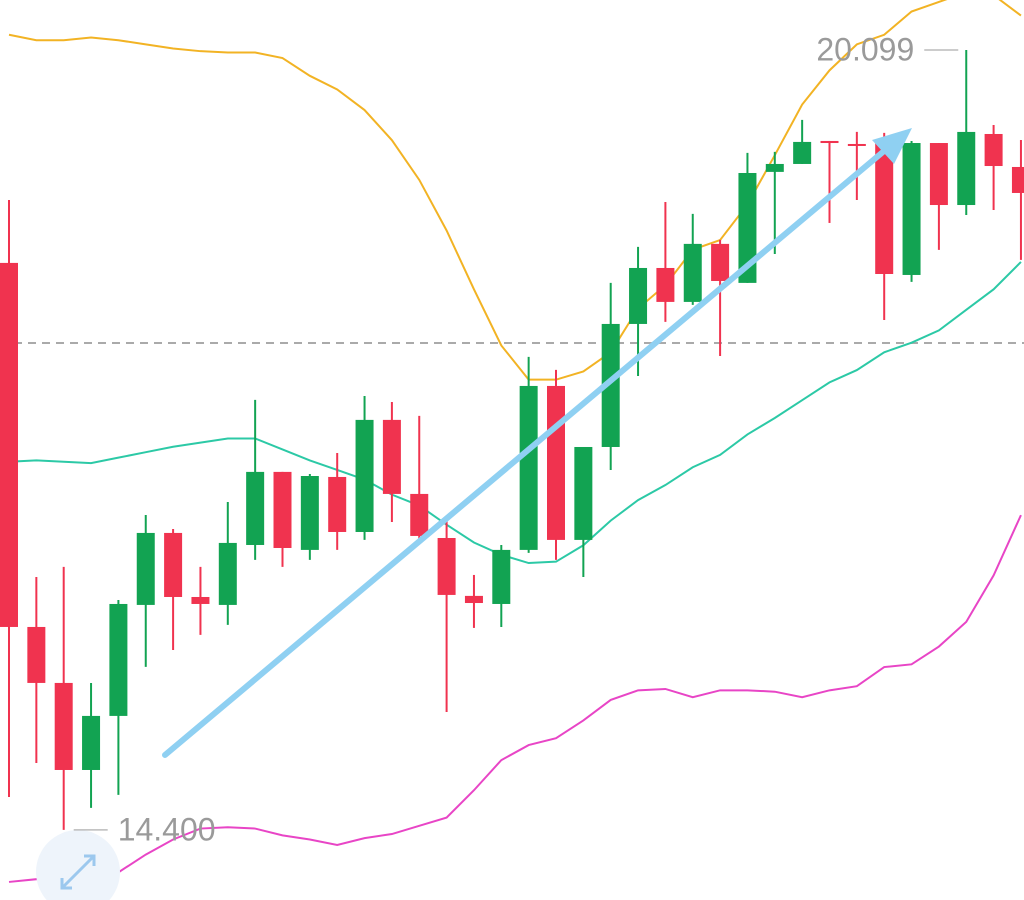 The width and height of the screenshot is (1024, 900). I want to click on min-label: 14.400, so click(167, 829).